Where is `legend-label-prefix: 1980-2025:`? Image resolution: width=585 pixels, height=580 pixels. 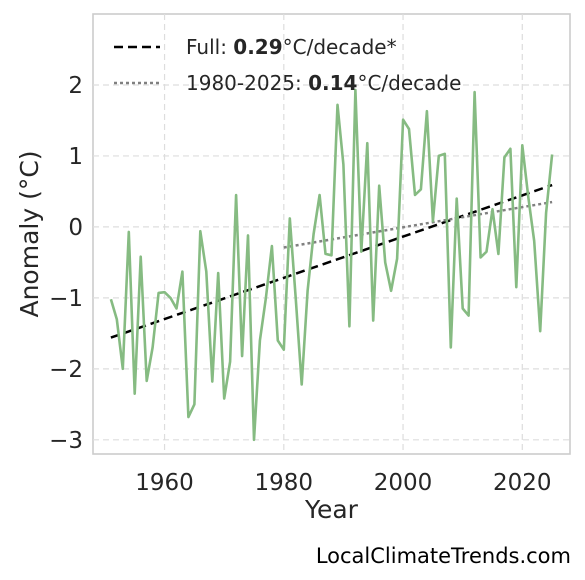 legend-label-prefix: 1980-2025: is located at coordinates (247, 83).